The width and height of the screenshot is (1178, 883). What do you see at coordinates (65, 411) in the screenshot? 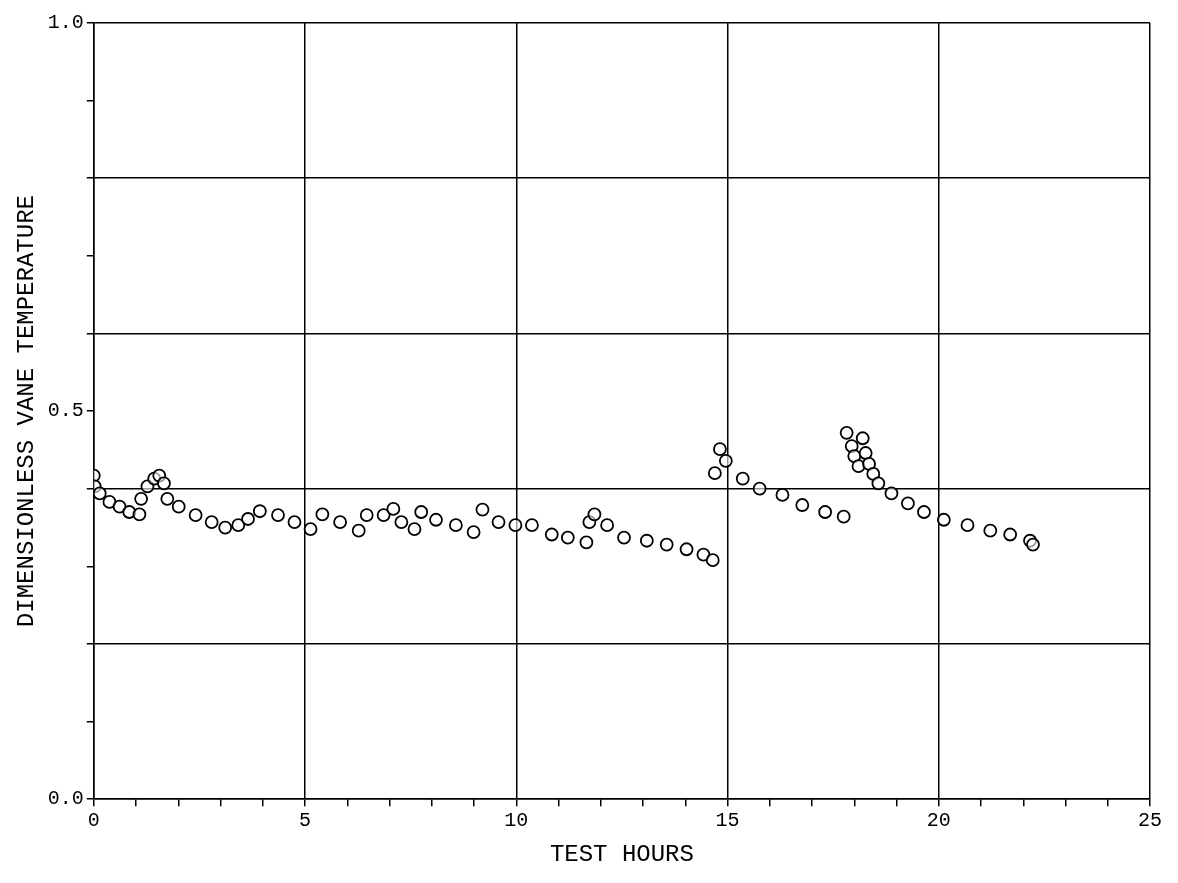
I see `y-tick-label: 0.5` at bounding box center [65, 411].